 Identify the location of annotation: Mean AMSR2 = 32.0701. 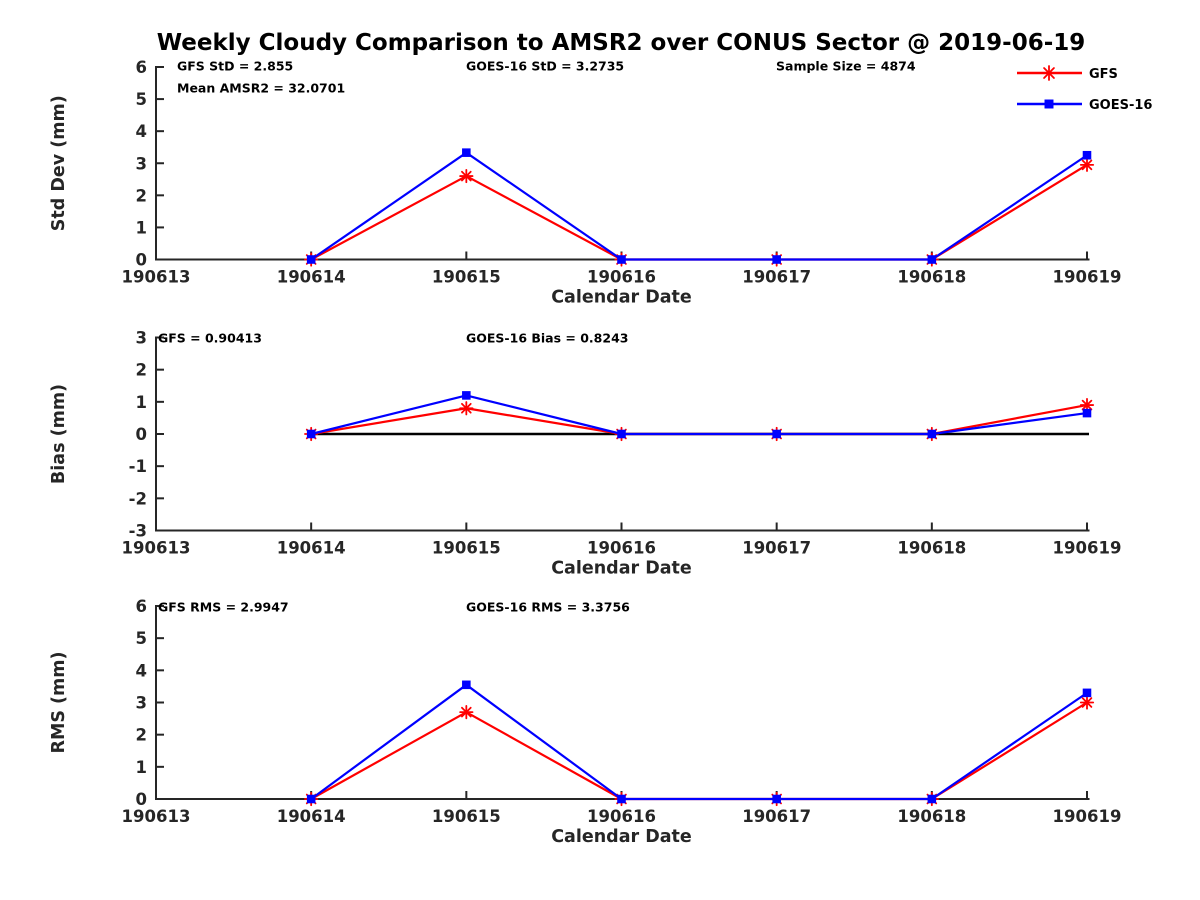
(261, 88).